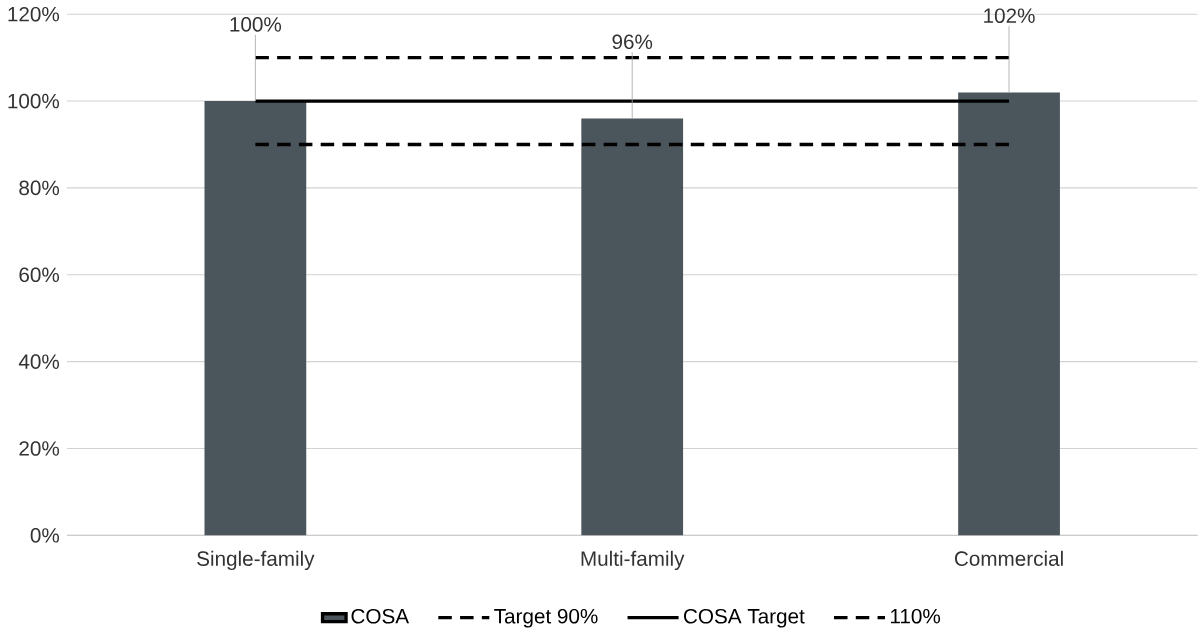 This screenshot has height=632, width=1198. What do you see at coordinates (380, 616) in the screenshot?
I see `legend-label: COSA` at bounding box center [380, 616].